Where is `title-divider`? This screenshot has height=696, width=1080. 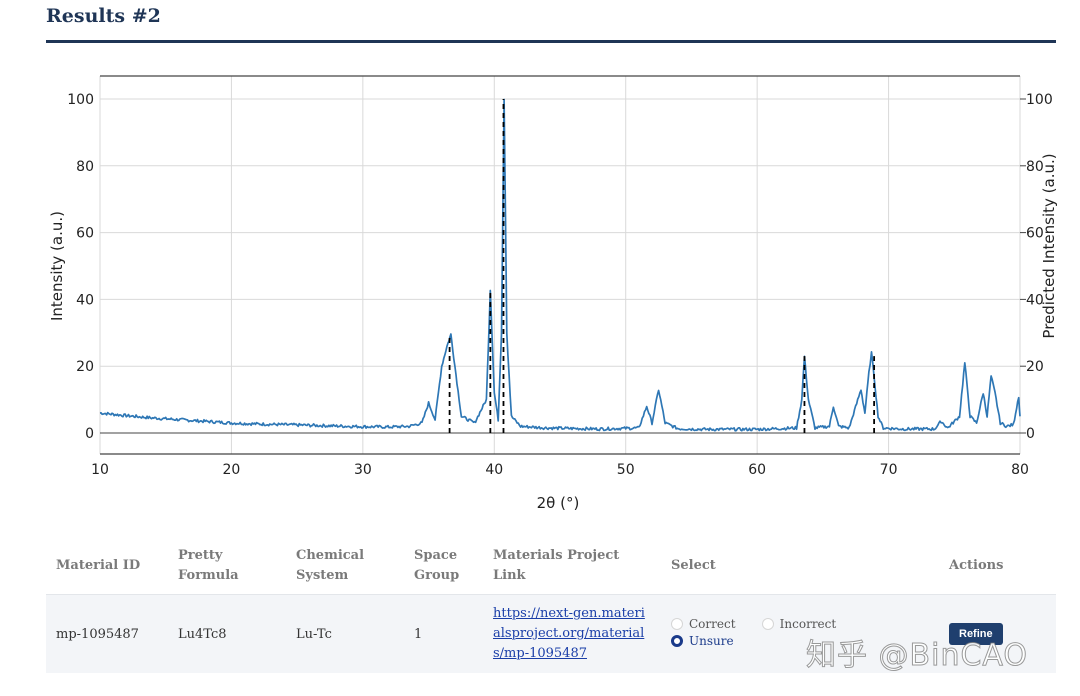
title-divider is located at coordinates (551, 41).